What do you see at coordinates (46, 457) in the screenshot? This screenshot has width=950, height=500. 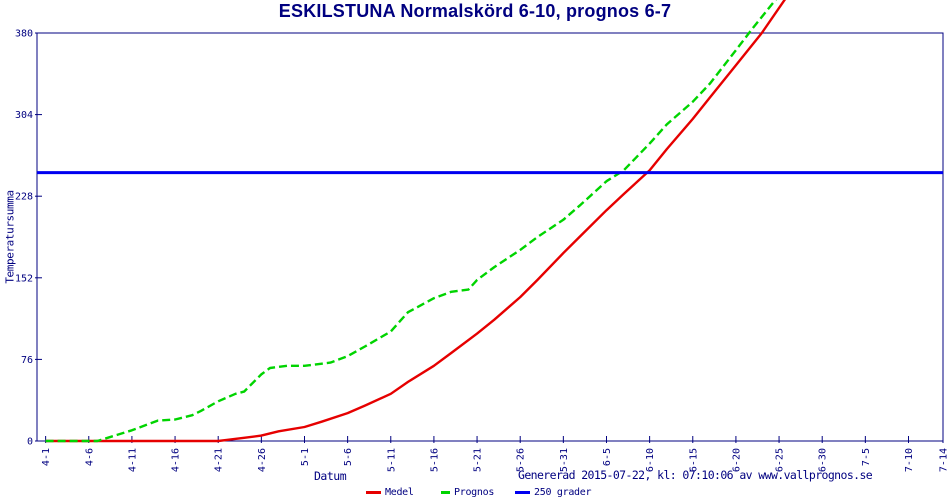 I see `x-tick-label: 4-1` at bounding box center [46, 457].